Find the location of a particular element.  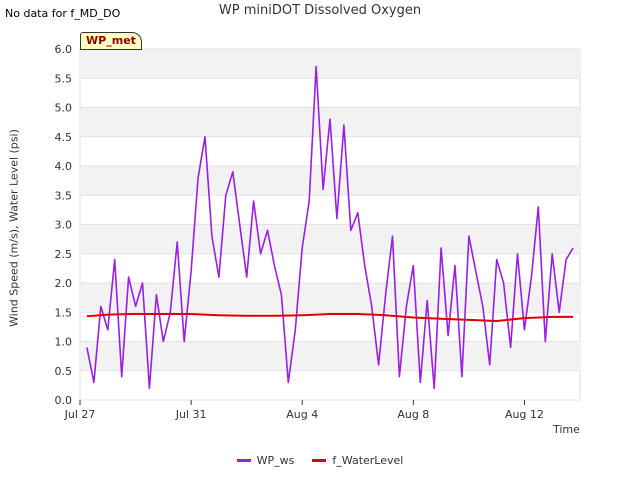

y-tick-label: 1.0 is located at coordinates (64, 342).